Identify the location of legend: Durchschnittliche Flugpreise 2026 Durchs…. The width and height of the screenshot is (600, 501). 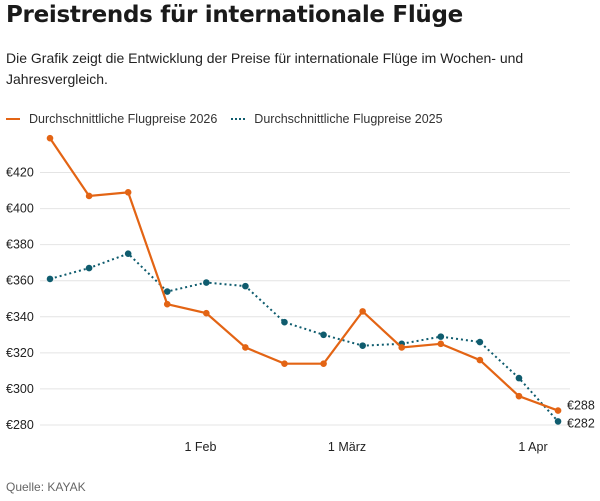
(224, 119).